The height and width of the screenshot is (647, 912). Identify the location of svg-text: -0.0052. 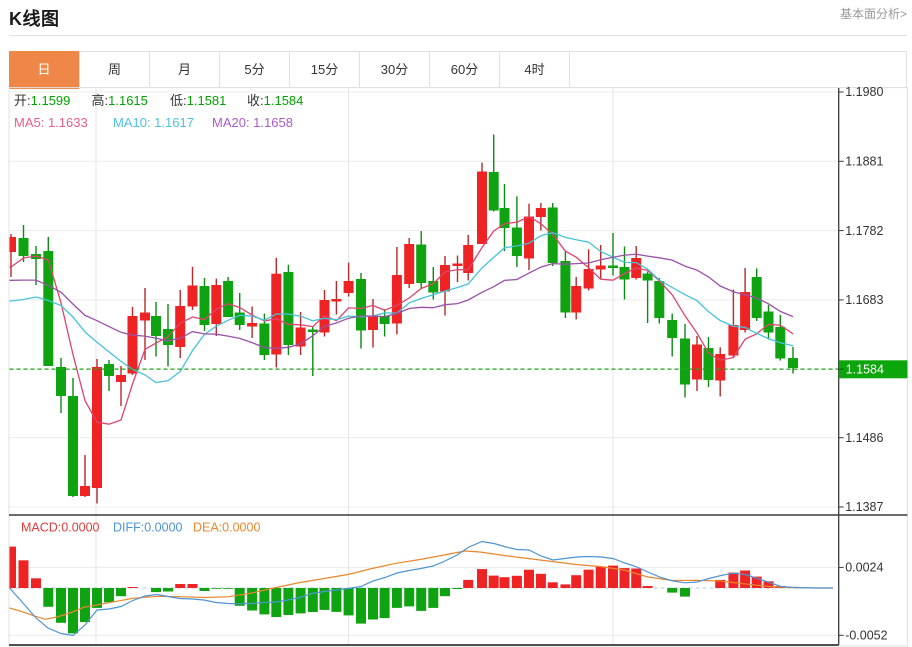
(866, 636).